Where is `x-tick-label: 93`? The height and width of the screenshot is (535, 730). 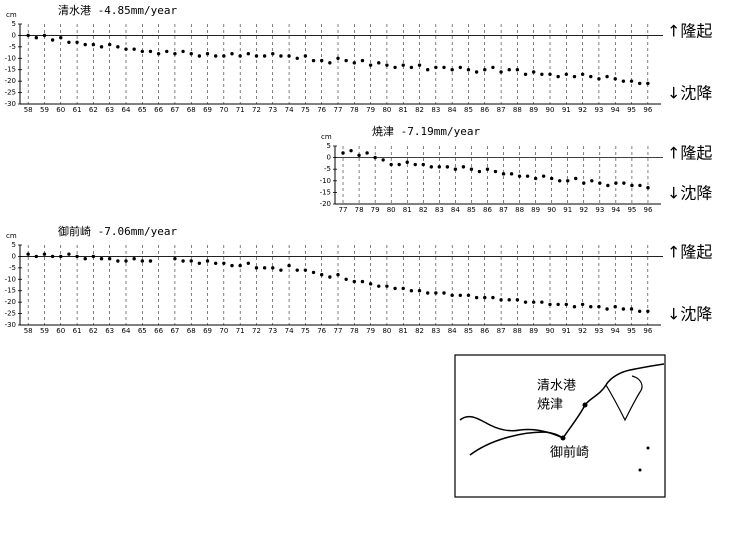 x-tick-label: 93 is located at coordinates (598, 110).